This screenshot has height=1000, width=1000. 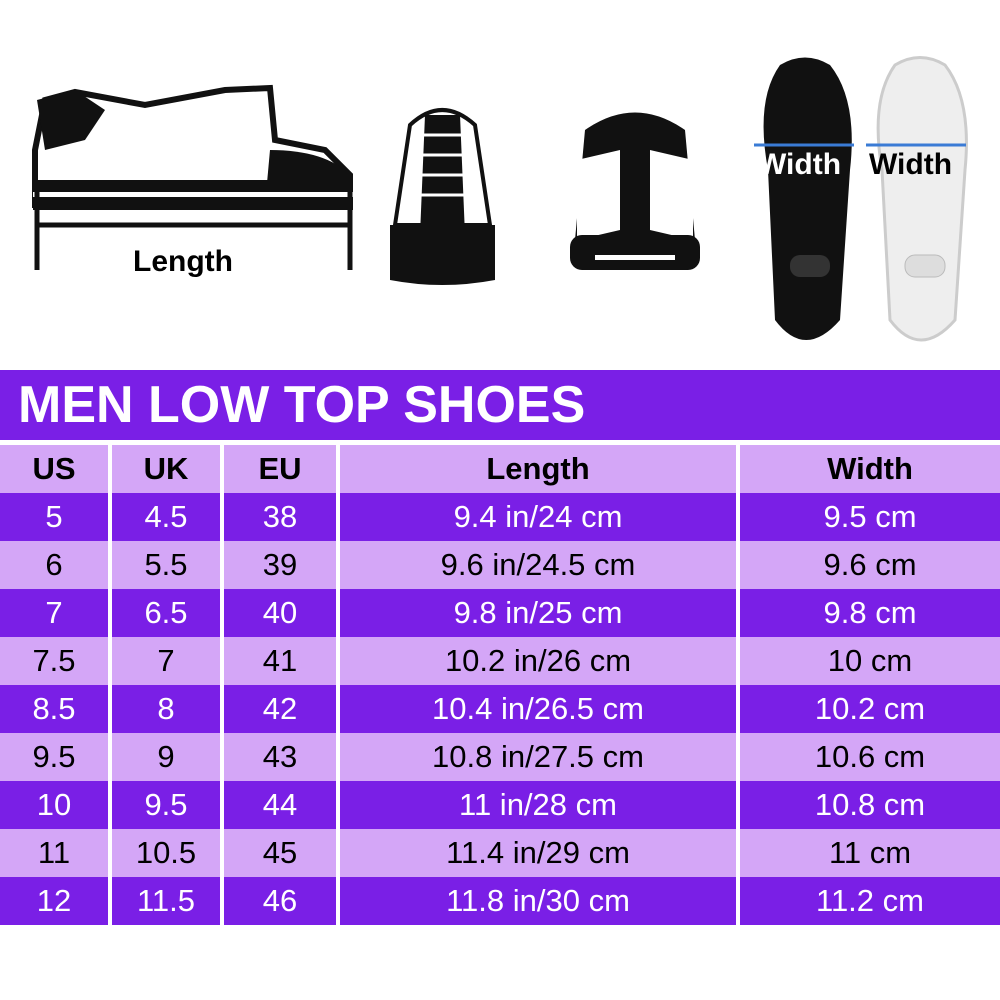 I want to click on cell-us: 11, so click(x=56, y=853).